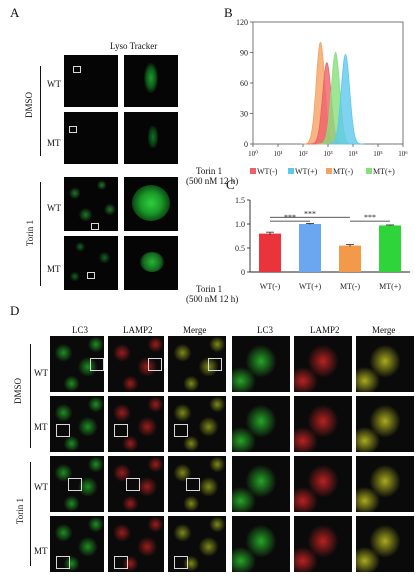  What do you see at coordinates (240, 224) in the screenshot?
I see `bar-y-tick: 1.0` at bounding box center [240, 224].